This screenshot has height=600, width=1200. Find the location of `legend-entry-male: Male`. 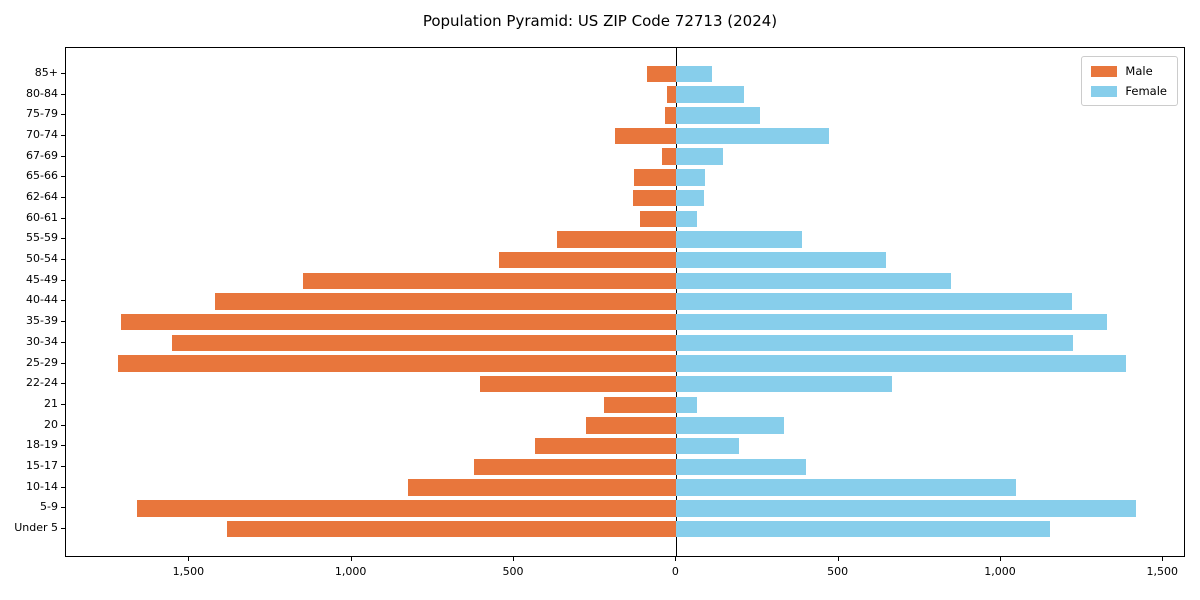

legend-entry-male: Male is located at coordinates (1129, 71).